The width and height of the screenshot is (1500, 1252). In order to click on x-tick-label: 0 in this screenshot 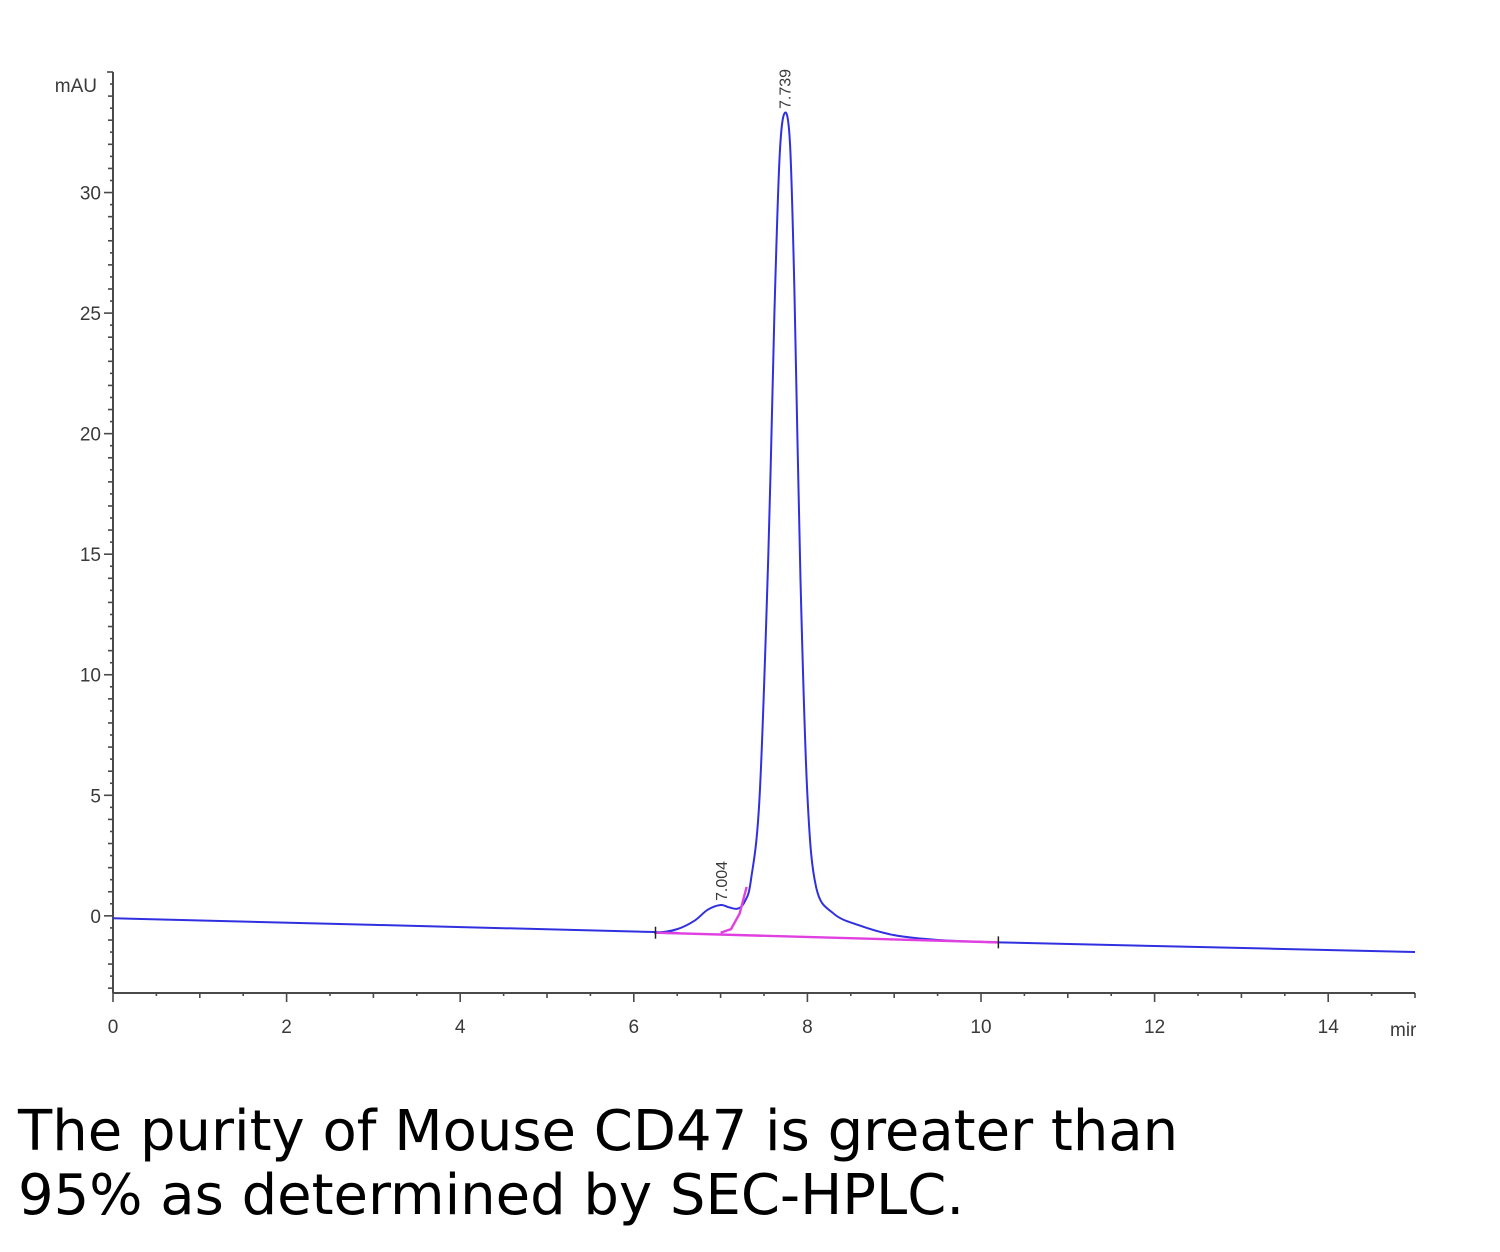, I will do `click(113, 1027)`.